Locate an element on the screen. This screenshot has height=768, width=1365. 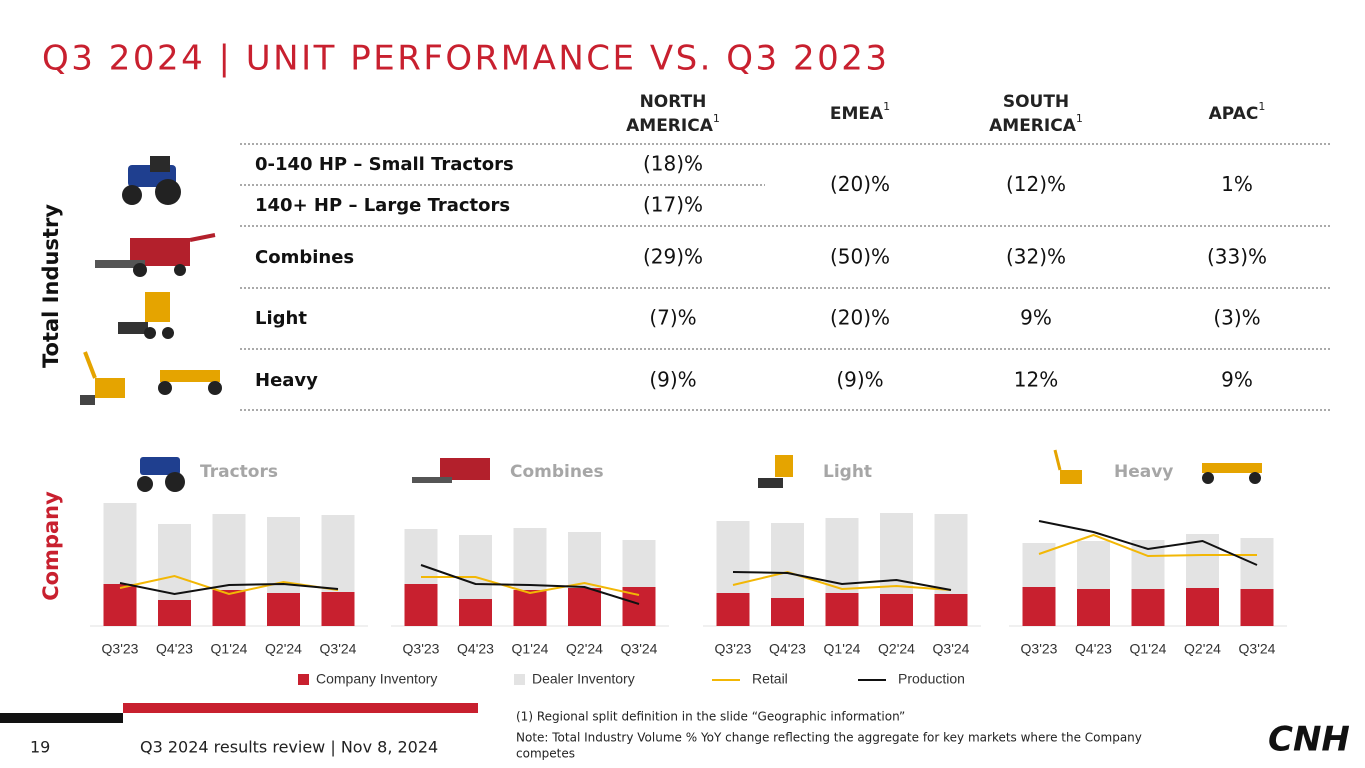
chart-icons is located at coordinates (699, 470).